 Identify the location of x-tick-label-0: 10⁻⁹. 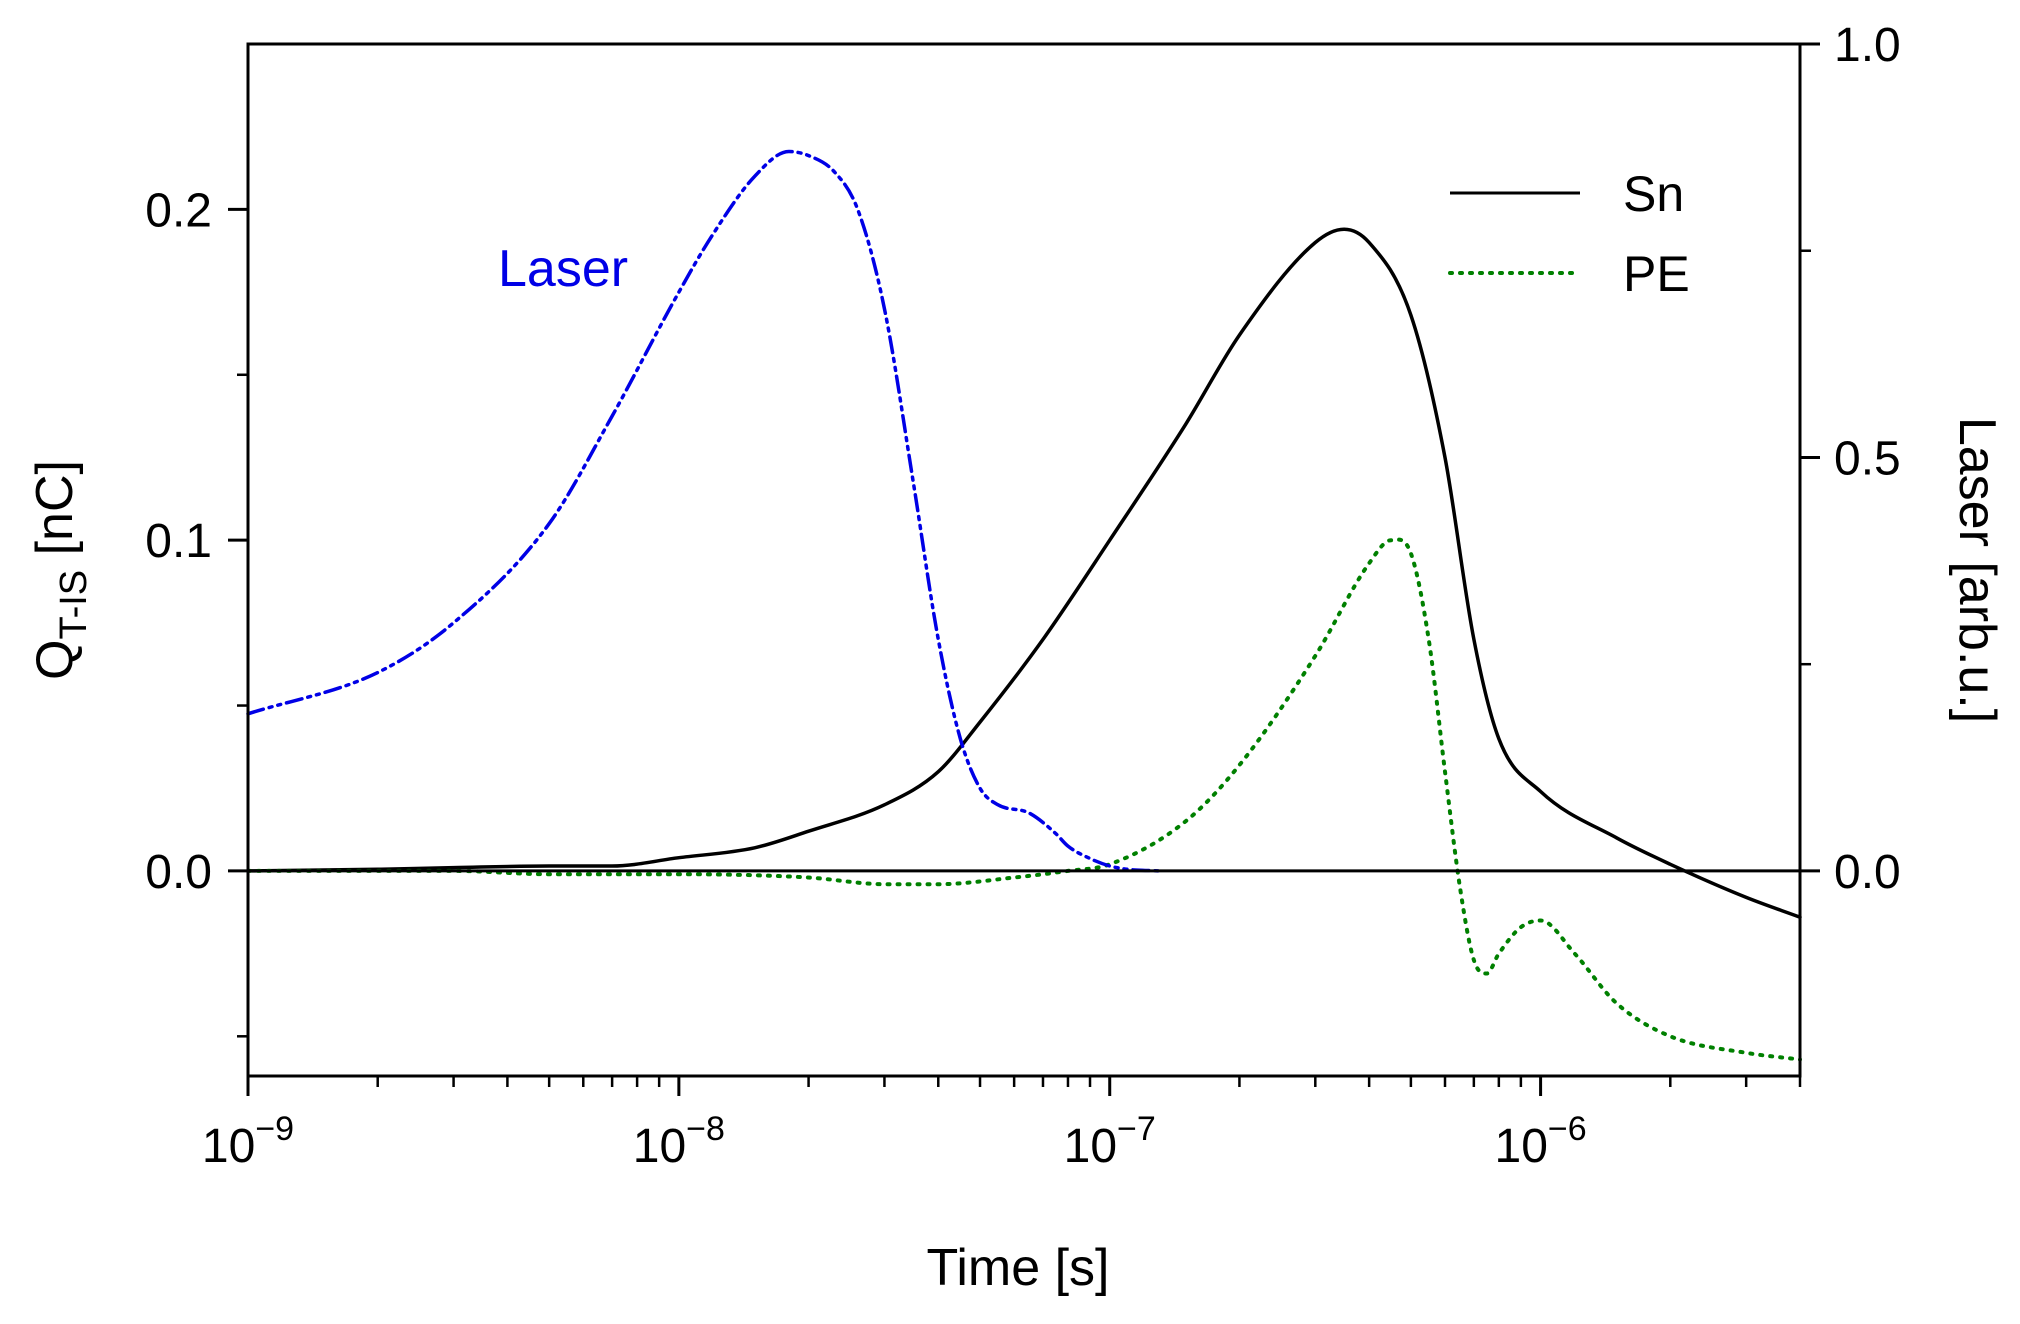
(248, 1141).